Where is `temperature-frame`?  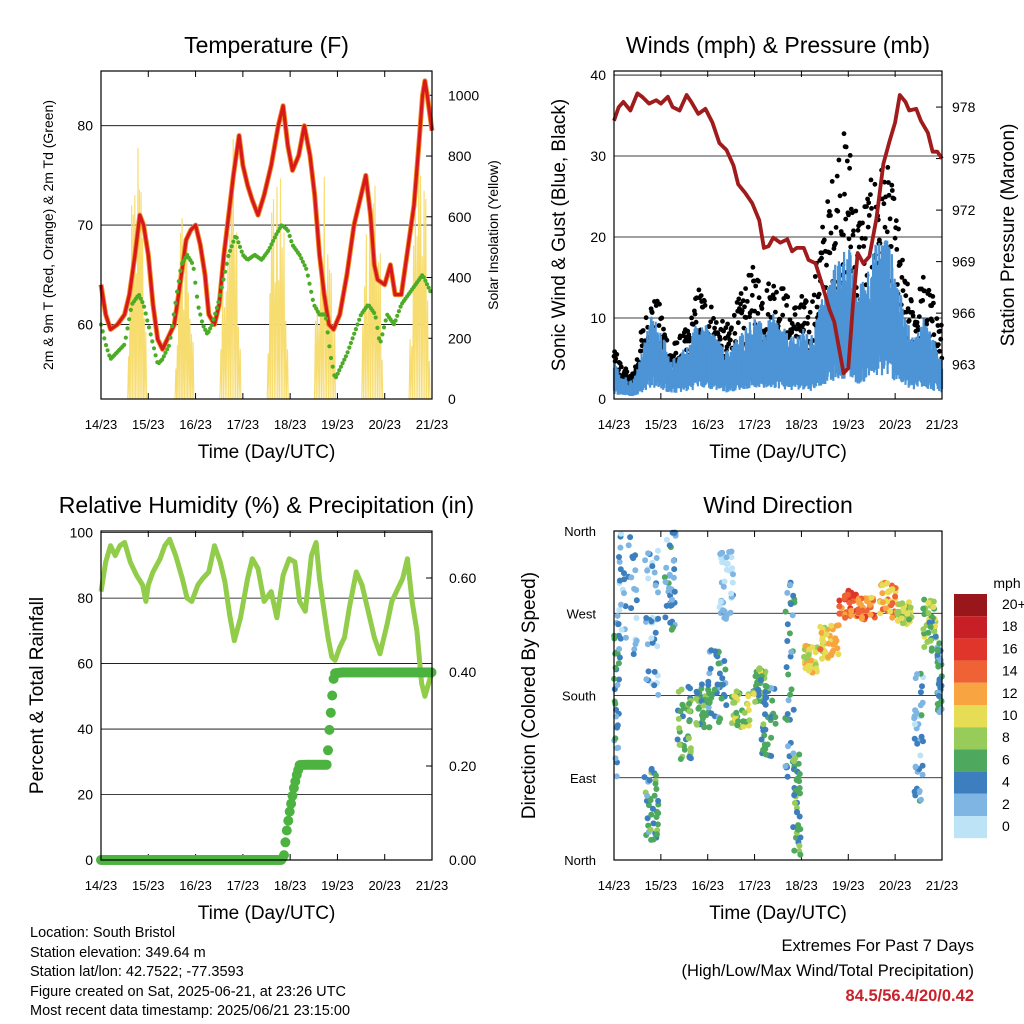 temperature-frame is located at coordinates (266, 235).